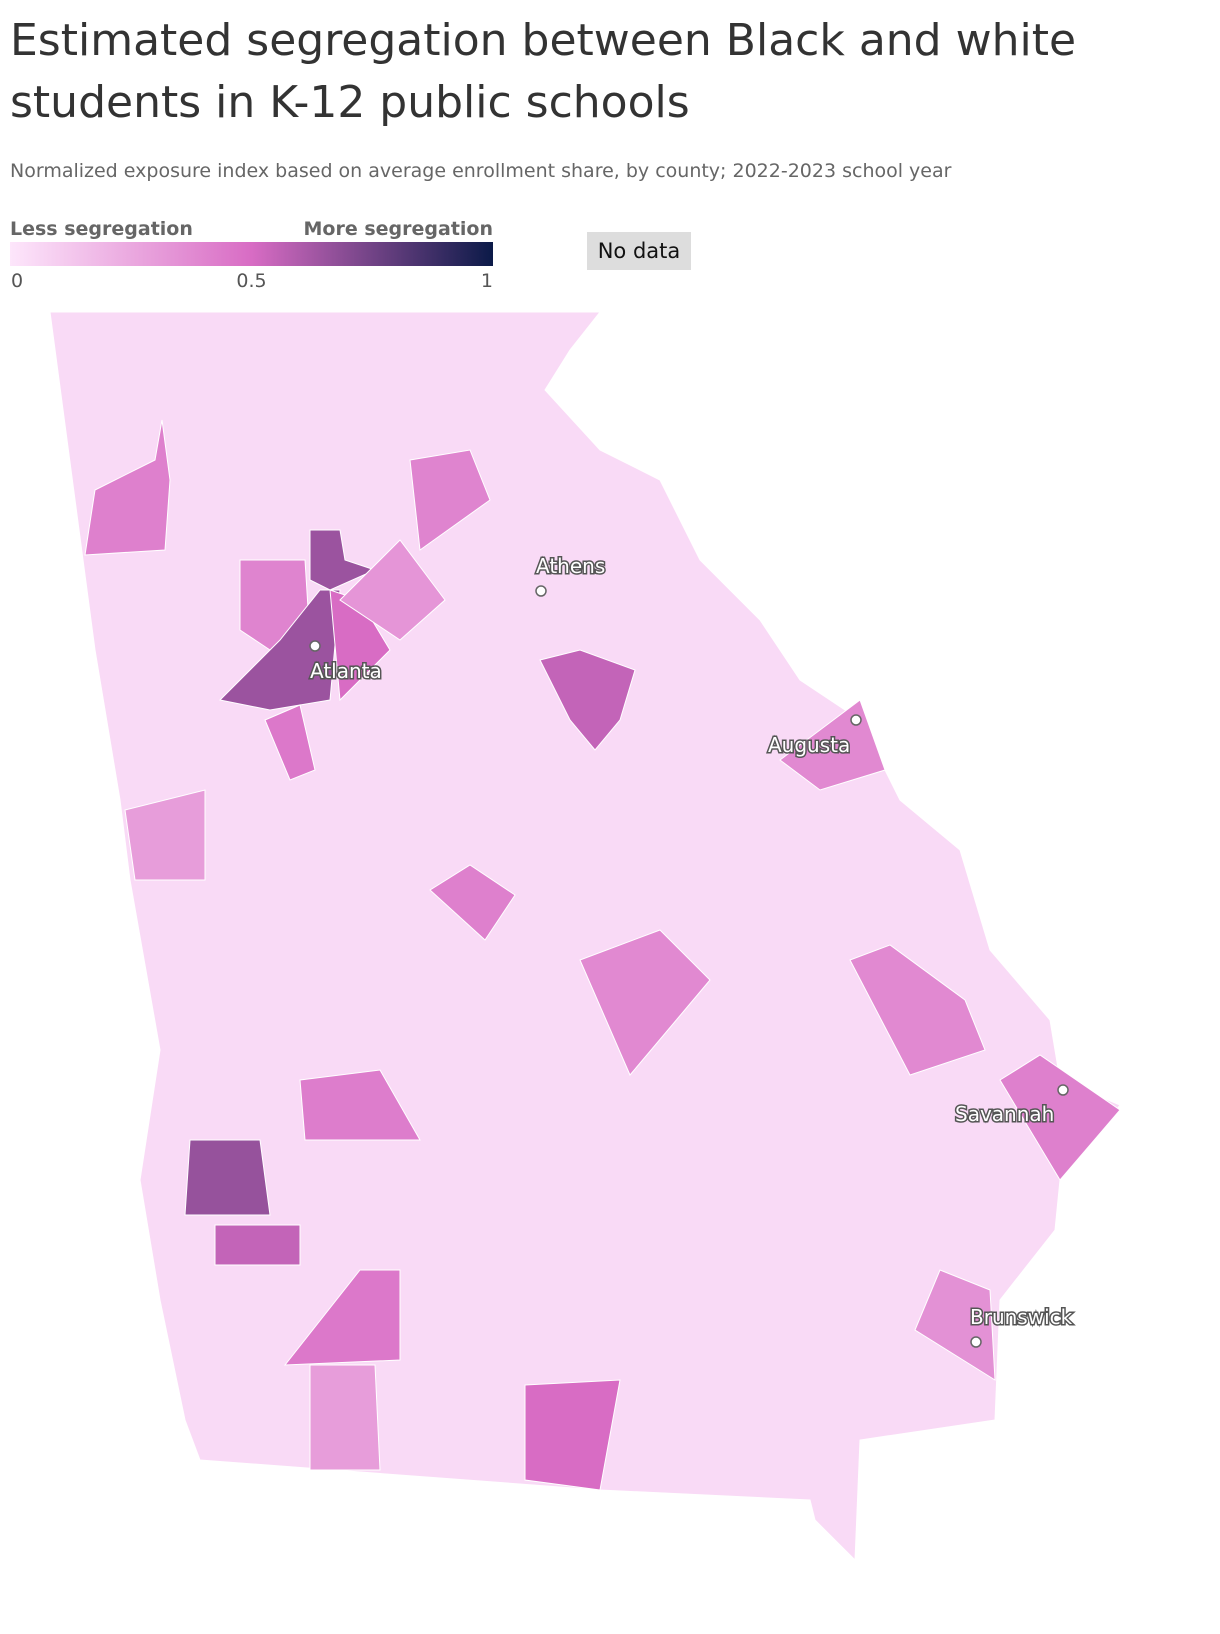  I want to click on city-label: Augusta, so click(809, 745).